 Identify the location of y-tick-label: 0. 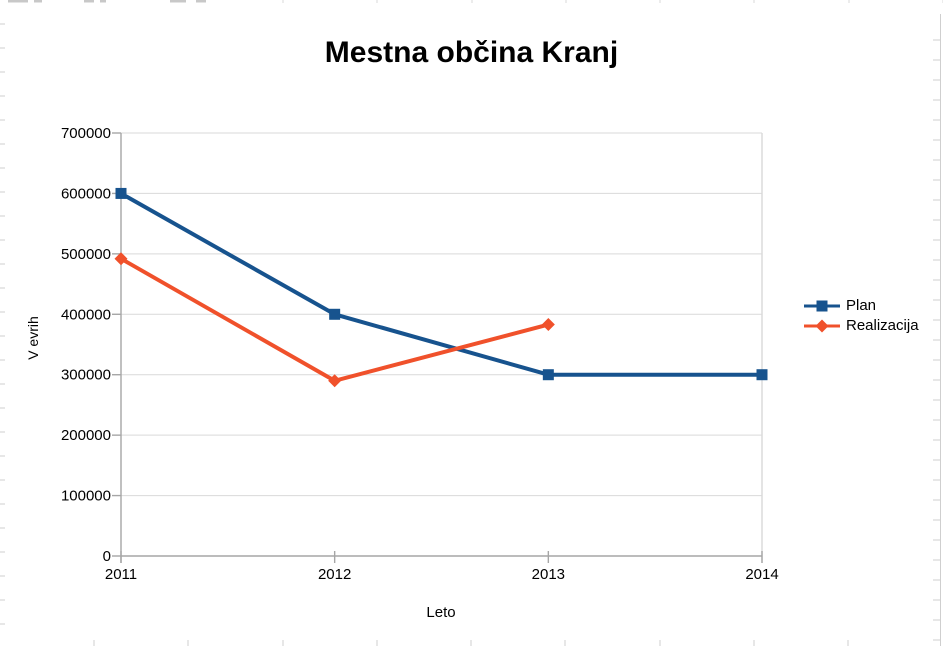
(107, 556).